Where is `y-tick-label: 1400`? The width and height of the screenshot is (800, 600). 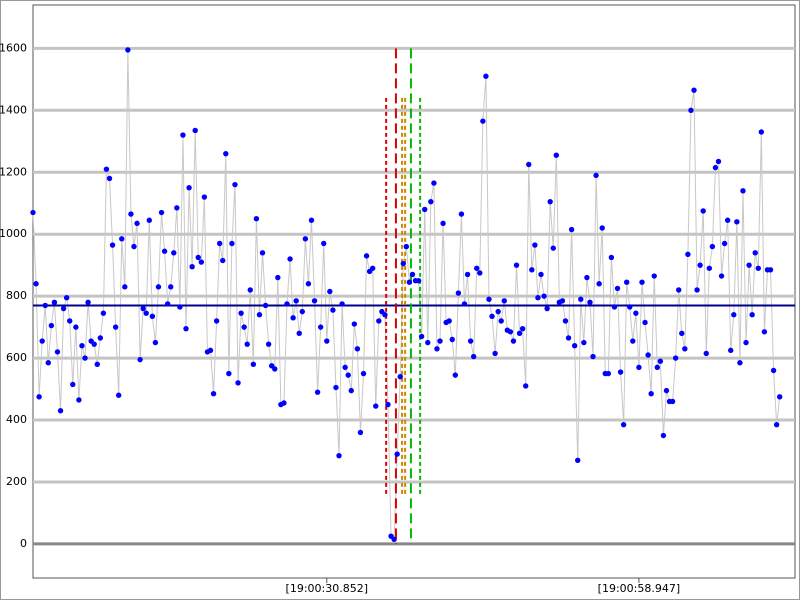 y-tick-label: 1400 is located at coordinates (13, 109).